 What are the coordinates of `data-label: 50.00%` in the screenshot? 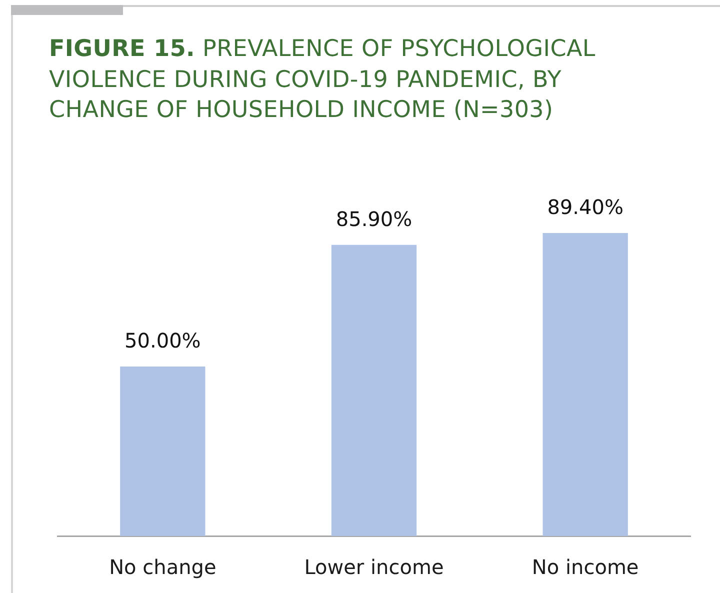 It's located at (162, 340).